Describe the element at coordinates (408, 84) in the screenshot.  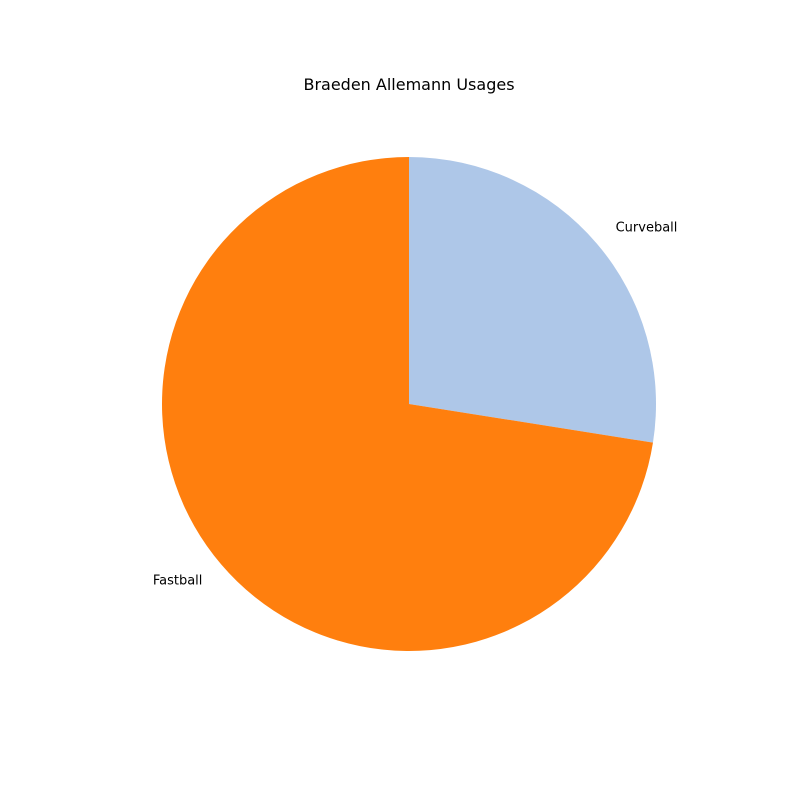
I see `chart-title: Braeden Allemann Usages` at that location.